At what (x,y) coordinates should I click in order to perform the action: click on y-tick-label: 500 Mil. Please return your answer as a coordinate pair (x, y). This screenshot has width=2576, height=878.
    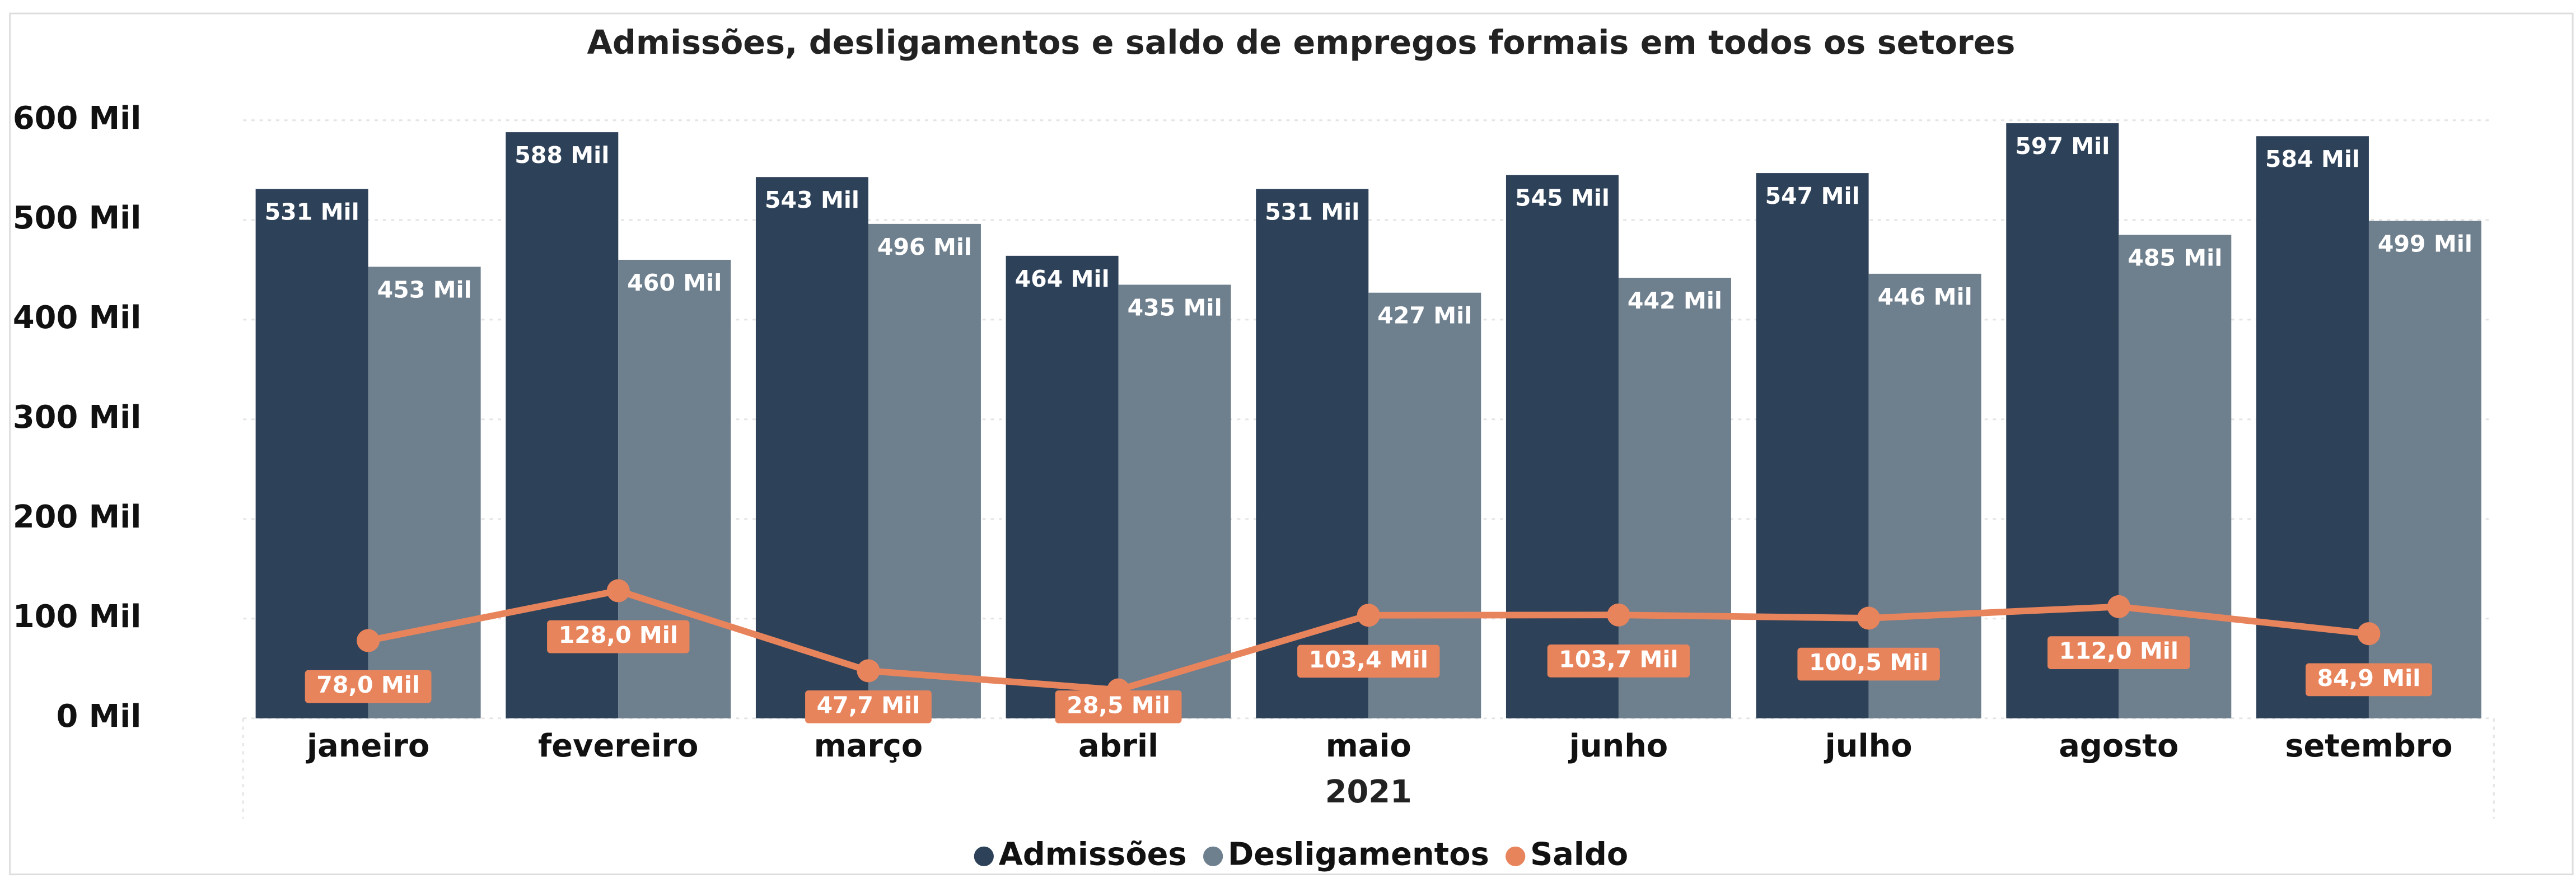
    Looking at the image, I should click on (77, 218).